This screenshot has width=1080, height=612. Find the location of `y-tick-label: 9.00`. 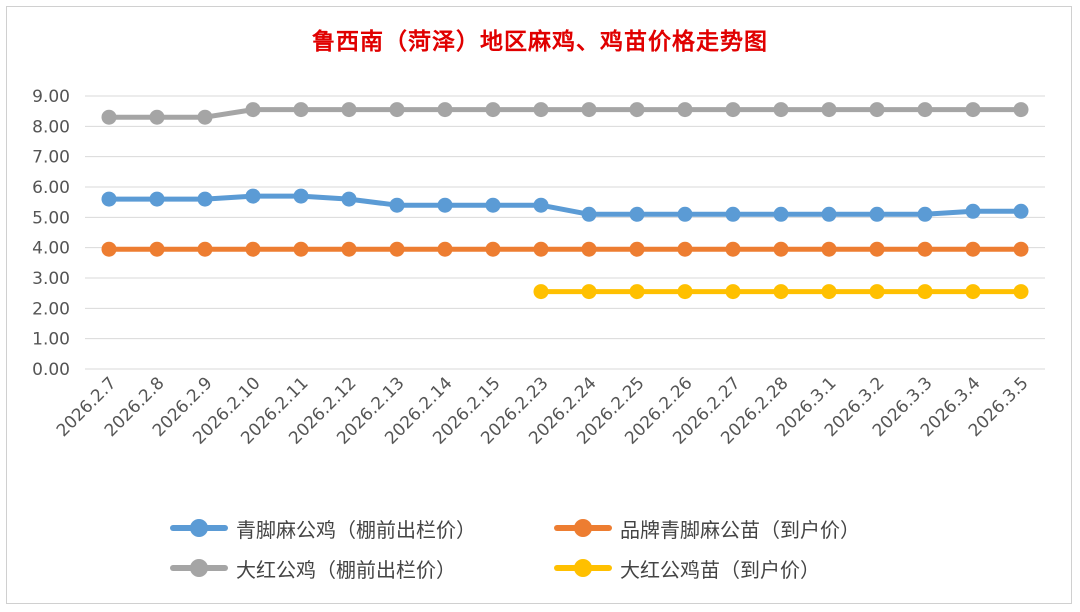

y-tick-label: 9.00 is located at coordinates (51, 97).